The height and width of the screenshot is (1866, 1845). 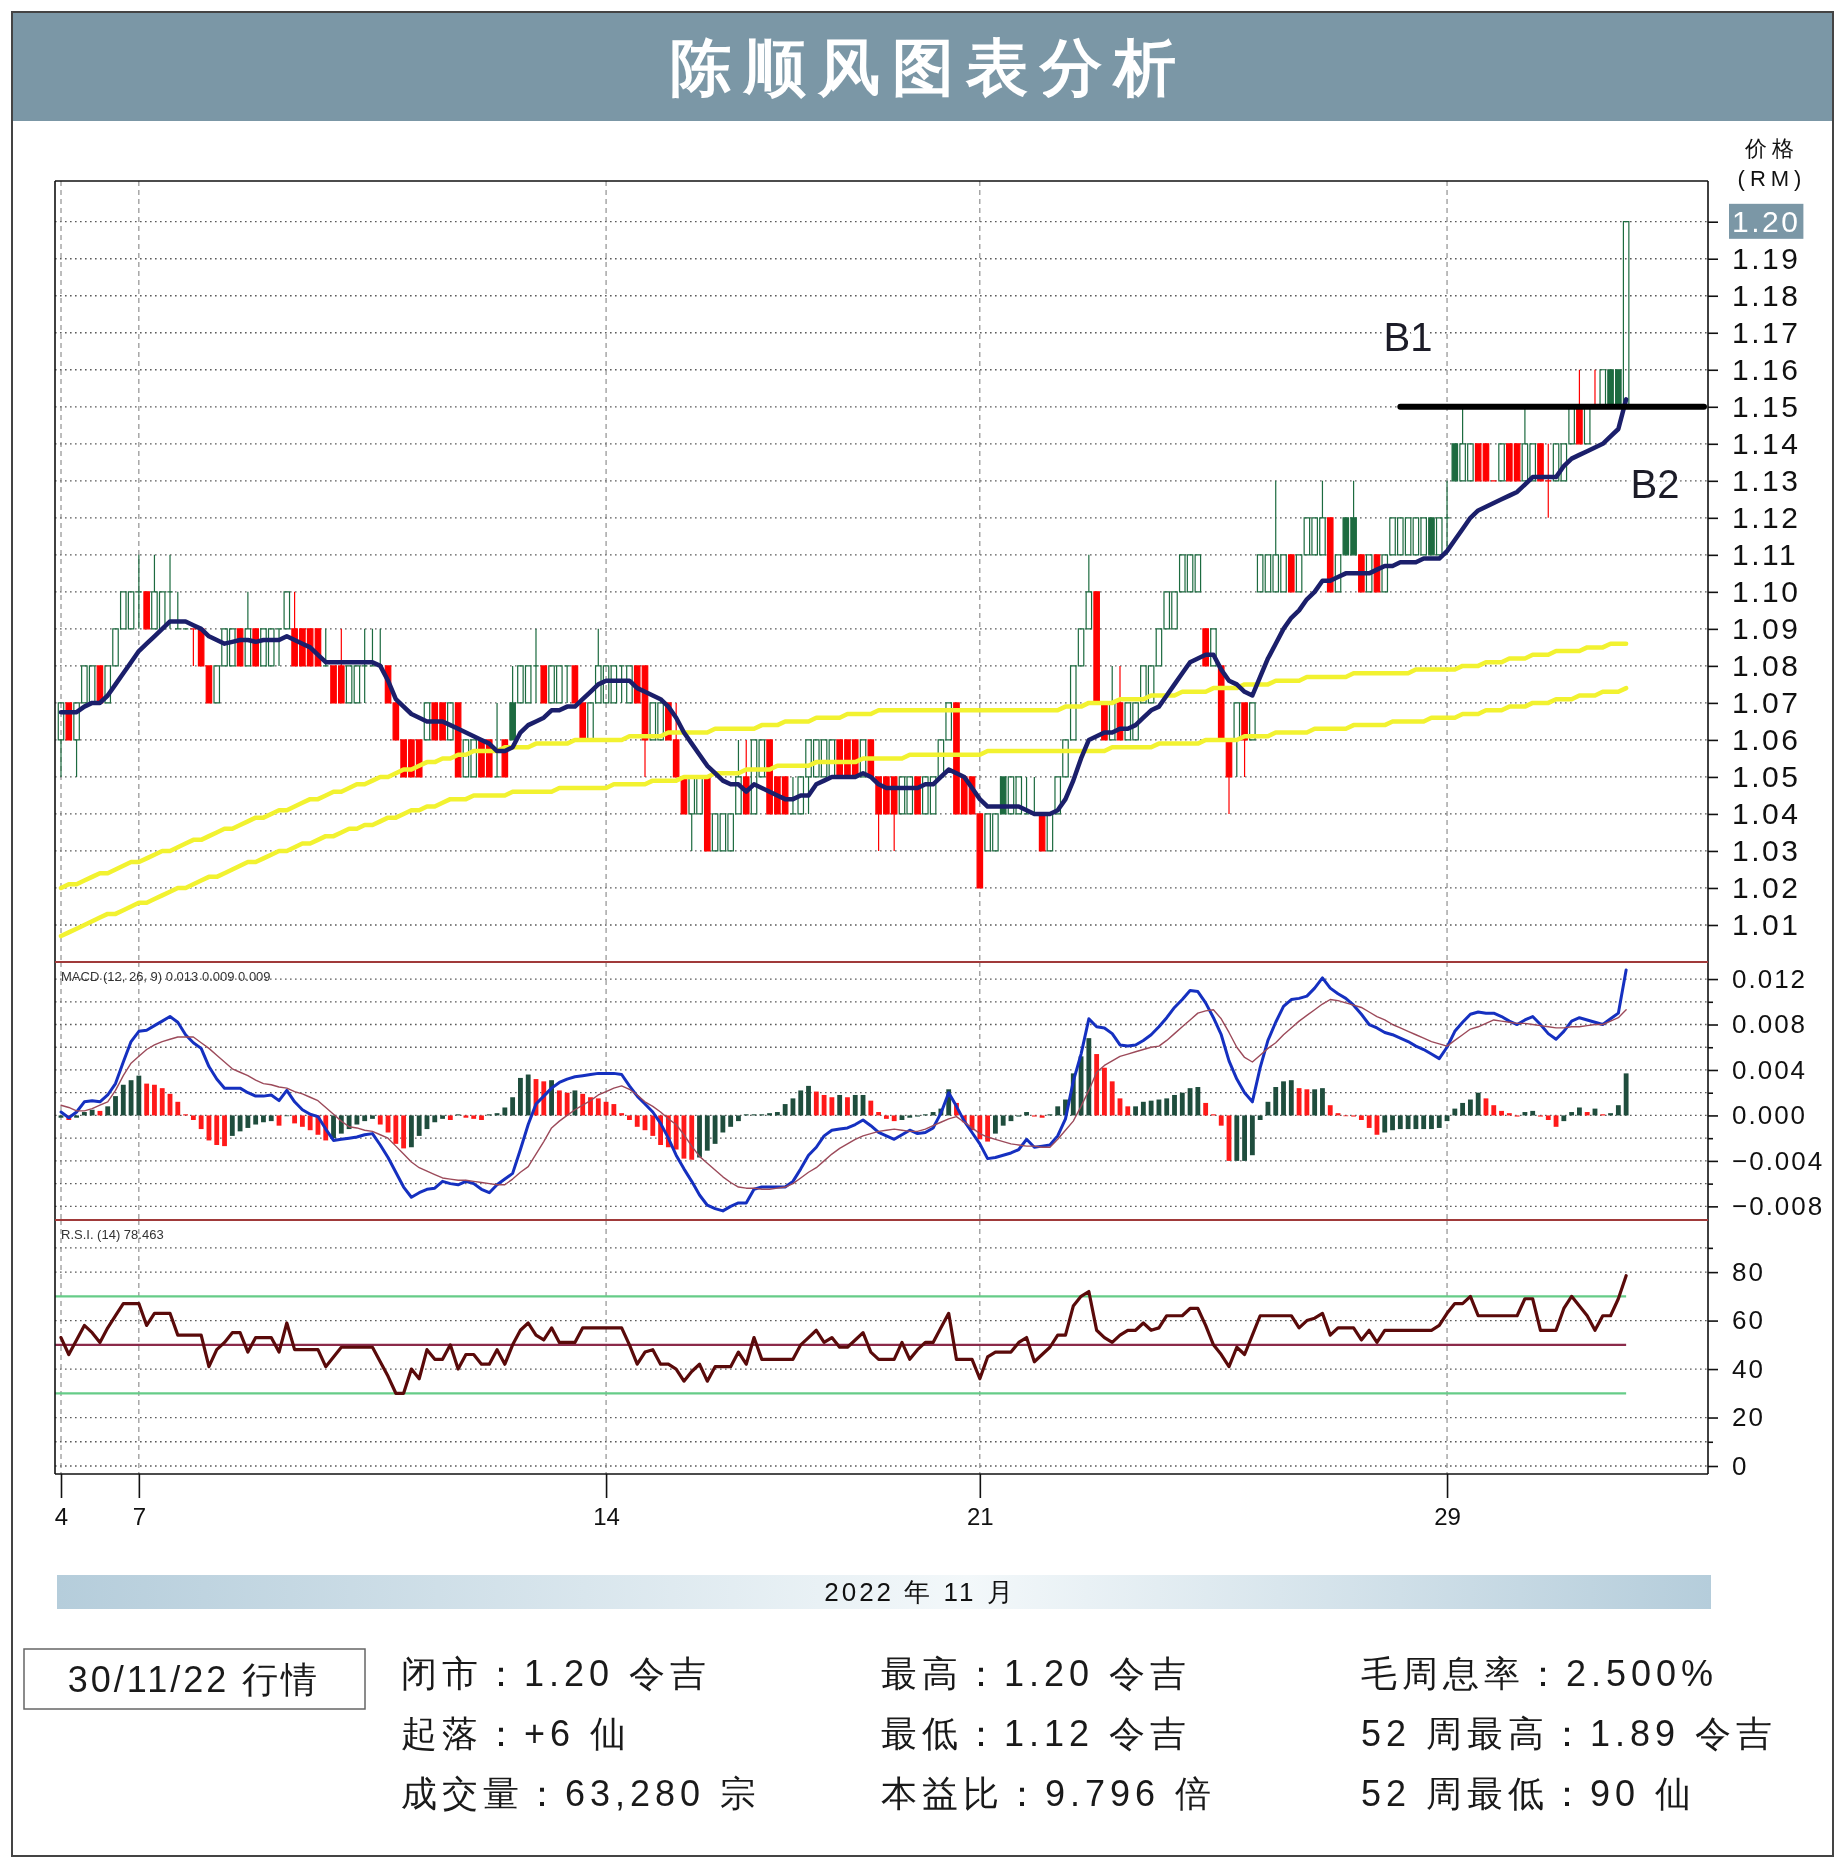 What do you see at coordinates (1766, 480) in the screenshot?
I see `y-tick-label: 1.13` at bounding box center [1766, 480].